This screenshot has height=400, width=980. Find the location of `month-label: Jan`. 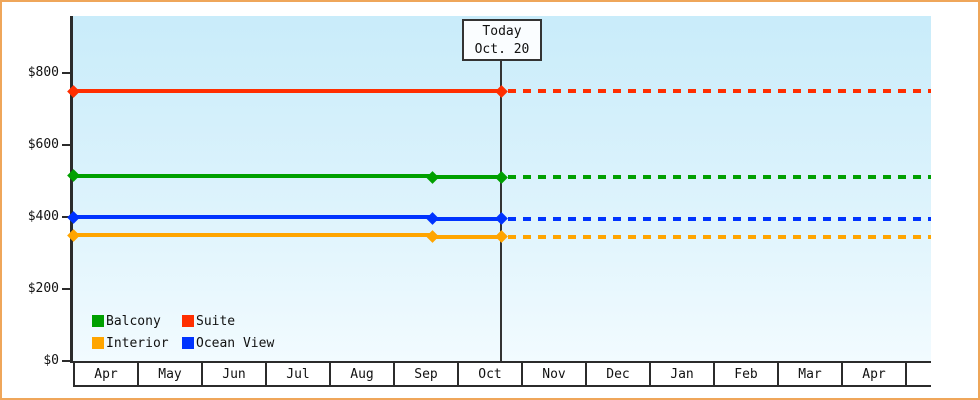

month-label: Jan is located at coordinates (682, 374).